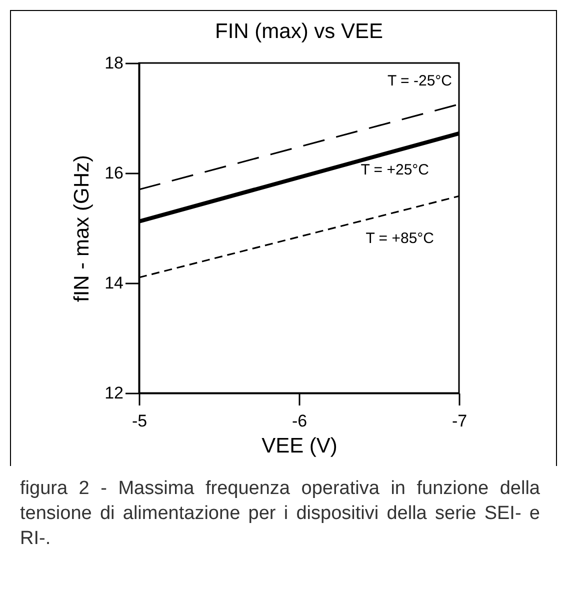  Describe the element at coordinates (395, 169) in the screenshot. I see `series-label: T = +25°C` at that location.